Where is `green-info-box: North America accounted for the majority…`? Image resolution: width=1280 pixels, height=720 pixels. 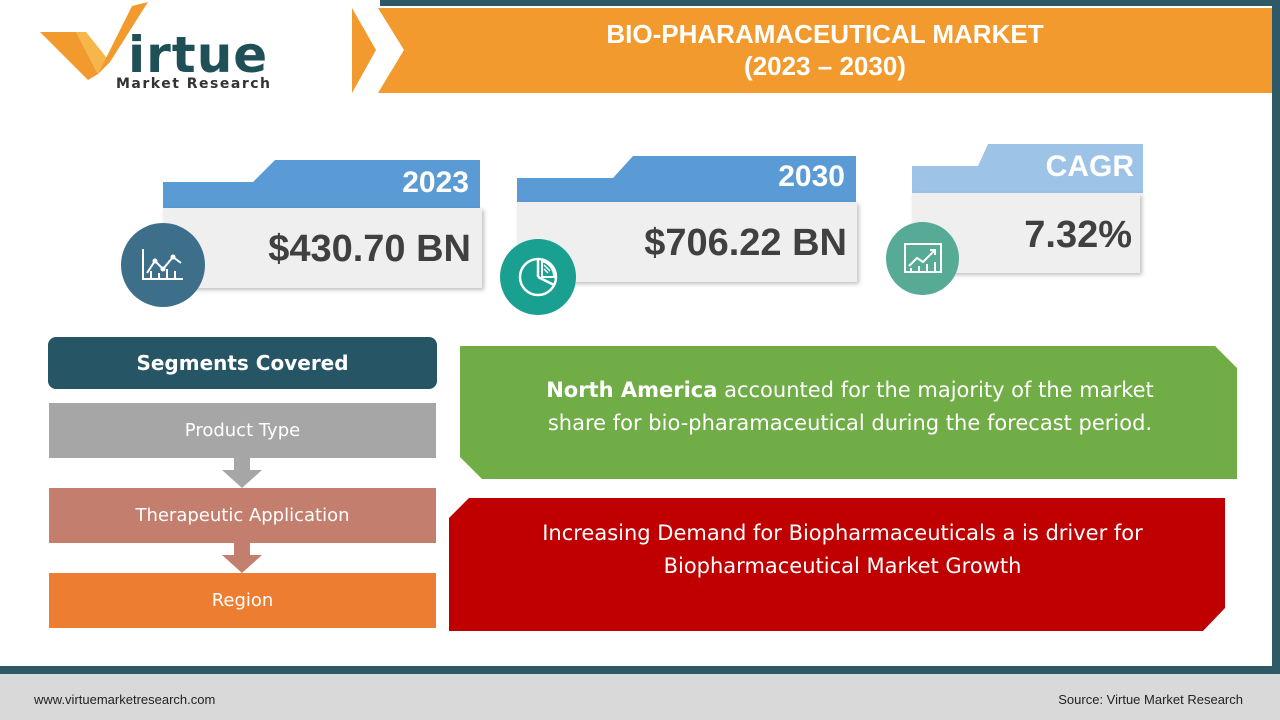 green-info-box: North America accounted for the majority… is located at coordinates (850, 407).